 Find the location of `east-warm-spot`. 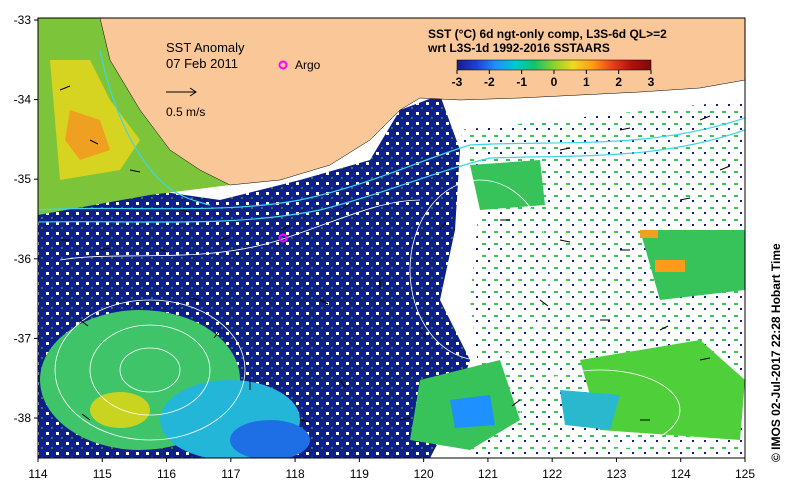

east-warm-spot is located at coordinates (670, 266).